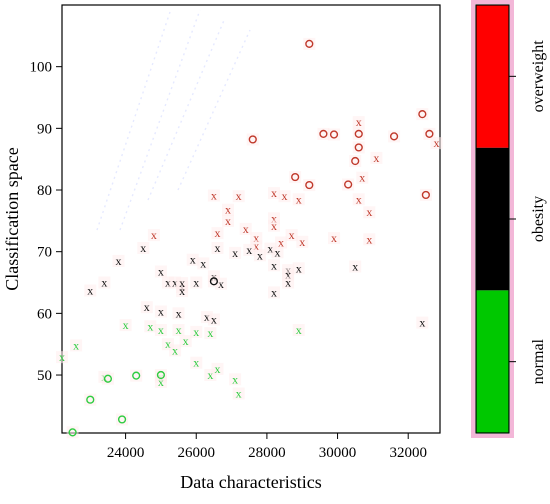 The image size is (550, 504). What do you see at coordinates (44, 191) in the screenshot?
I see `y-tick-label: 80` at bounding box center [44, 191].